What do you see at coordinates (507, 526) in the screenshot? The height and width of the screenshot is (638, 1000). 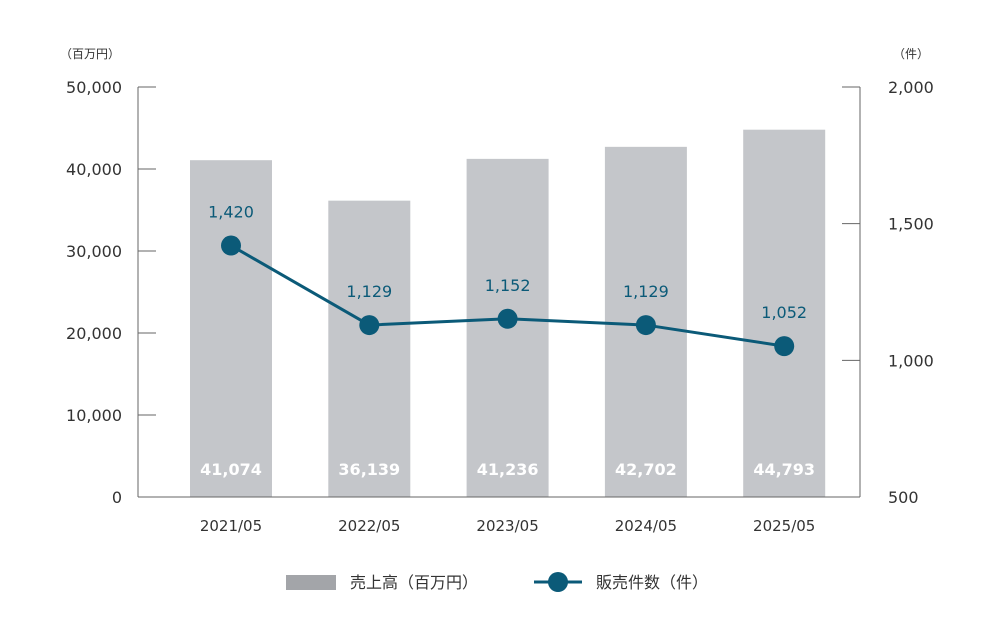 I see `x-tick-label: 2023/05` at bounding box center [507, 526].